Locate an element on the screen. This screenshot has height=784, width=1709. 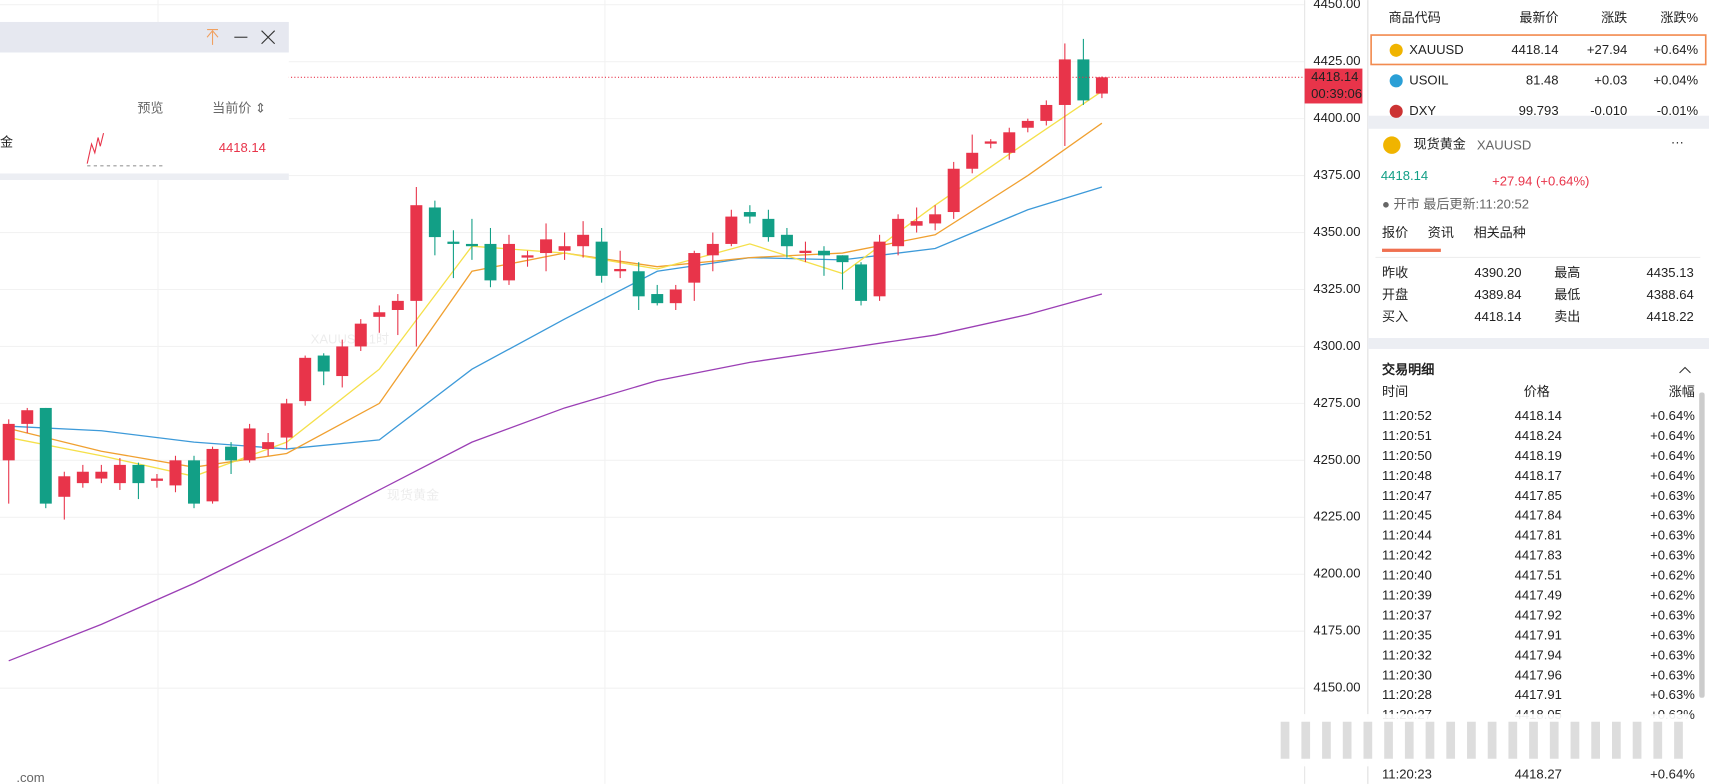
watchlist-cell: +27.94 is located at coordinates (1607, 49).